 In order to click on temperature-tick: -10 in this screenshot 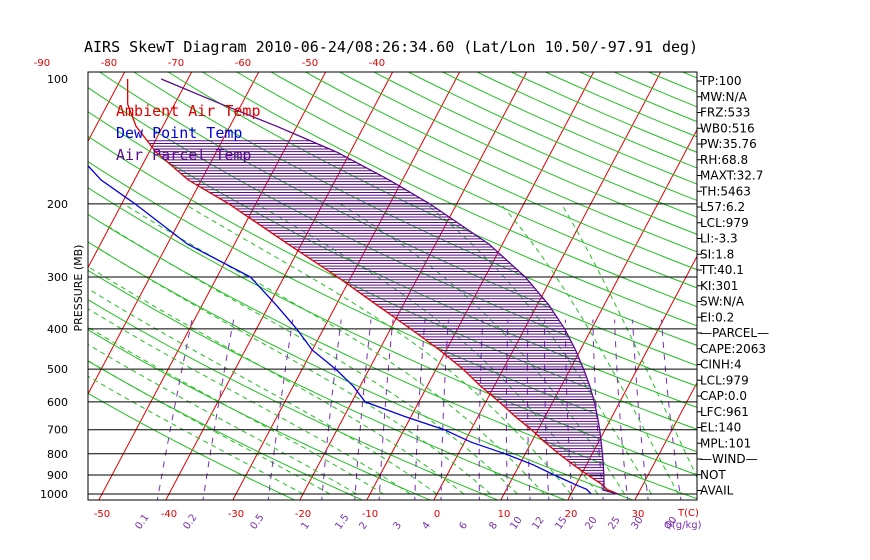, I will do `click(370, 514)`.